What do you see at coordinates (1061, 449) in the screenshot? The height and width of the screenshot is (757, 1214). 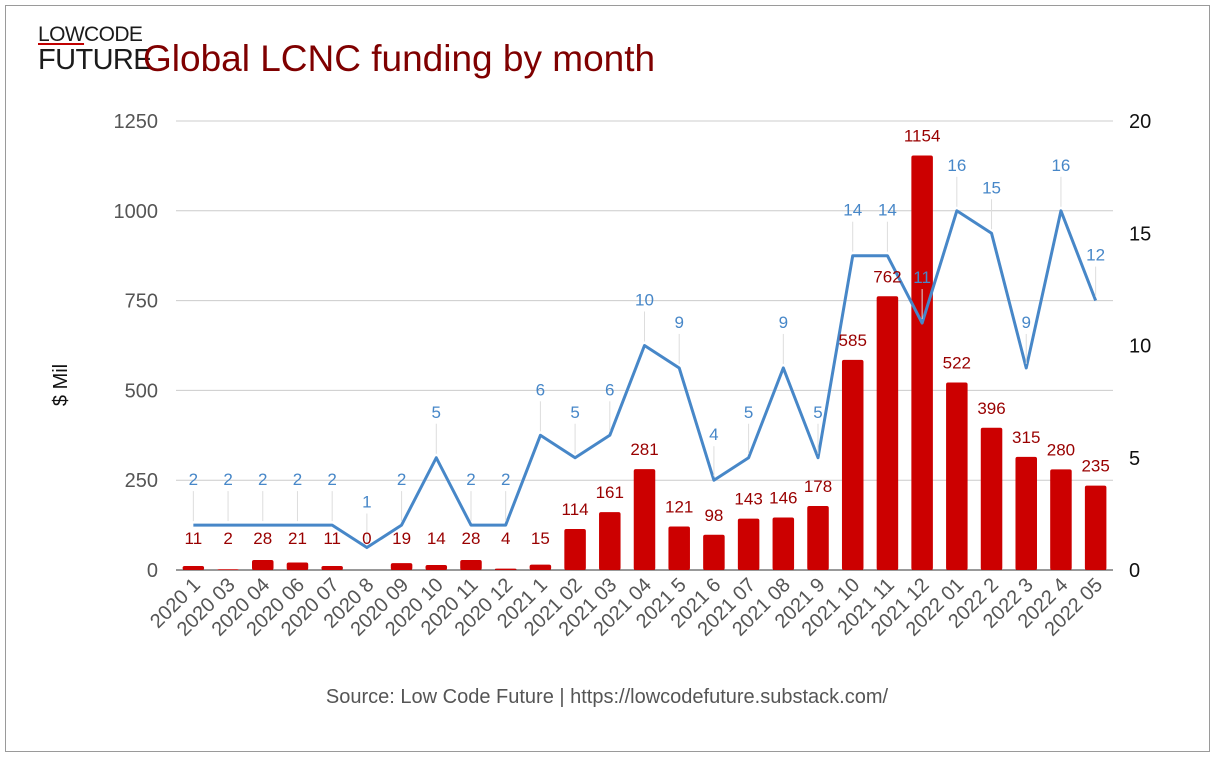 I see `funding-data-label: 280` at bounding box center [1061, 449].